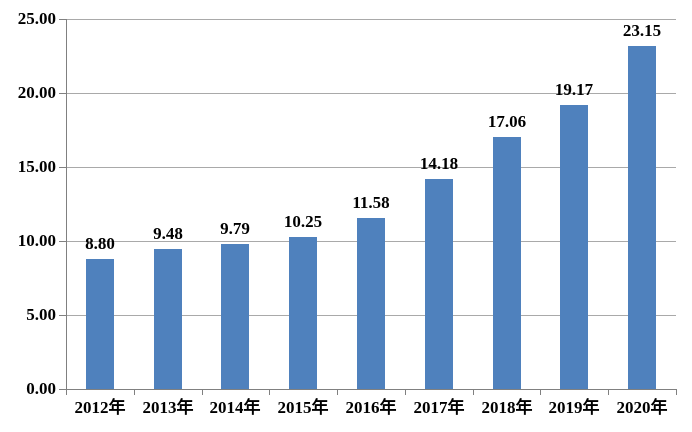  What do you see at coordinates (371, 407) in the screenshot?
I see `x-category-label: 2016年` at bounding box center [371, 407].